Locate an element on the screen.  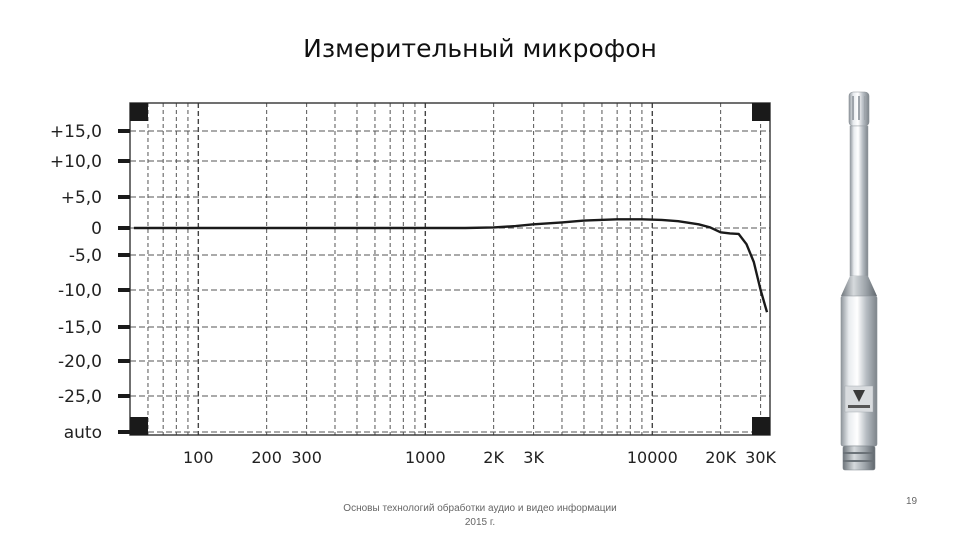
x-tick-label: 100 is located at coordinates (198, 457).